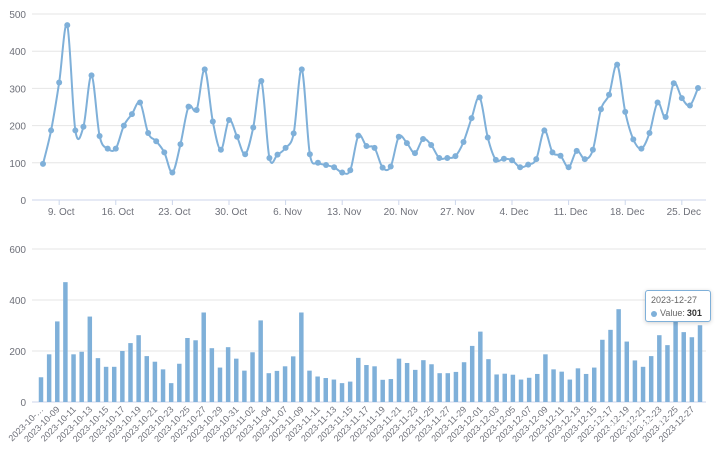 The image size is (716, 456). Describe the element at coordinates (678, 306) in the screenshot. I see `value-tooltip: 2023-12-27 Value: 301` at that location.